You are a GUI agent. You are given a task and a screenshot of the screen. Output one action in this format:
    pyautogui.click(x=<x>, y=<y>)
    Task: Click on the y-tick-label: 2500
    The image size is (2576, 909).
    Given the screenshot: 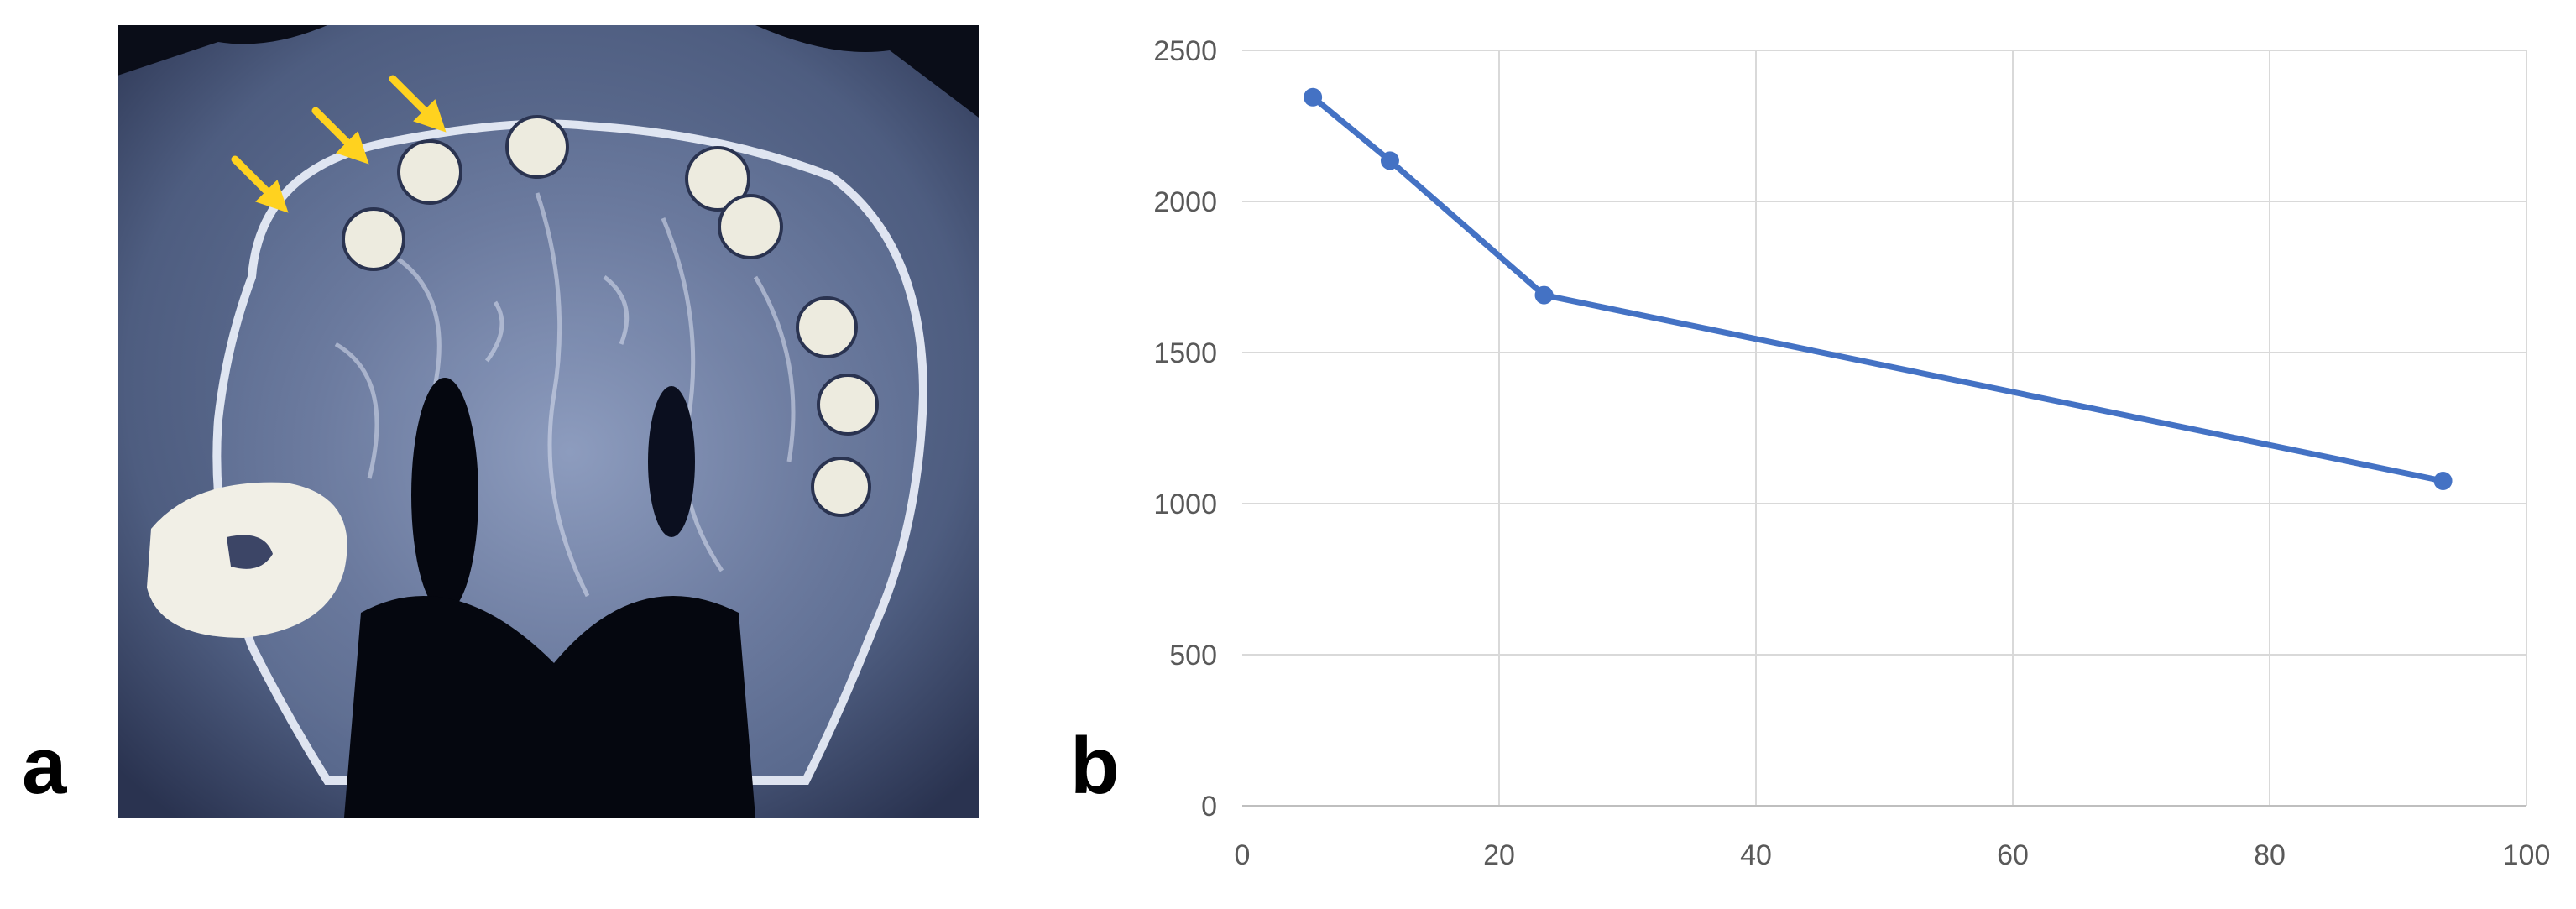 What is the action you would take?
    pyautogui.click(x=1185, y=51)
    